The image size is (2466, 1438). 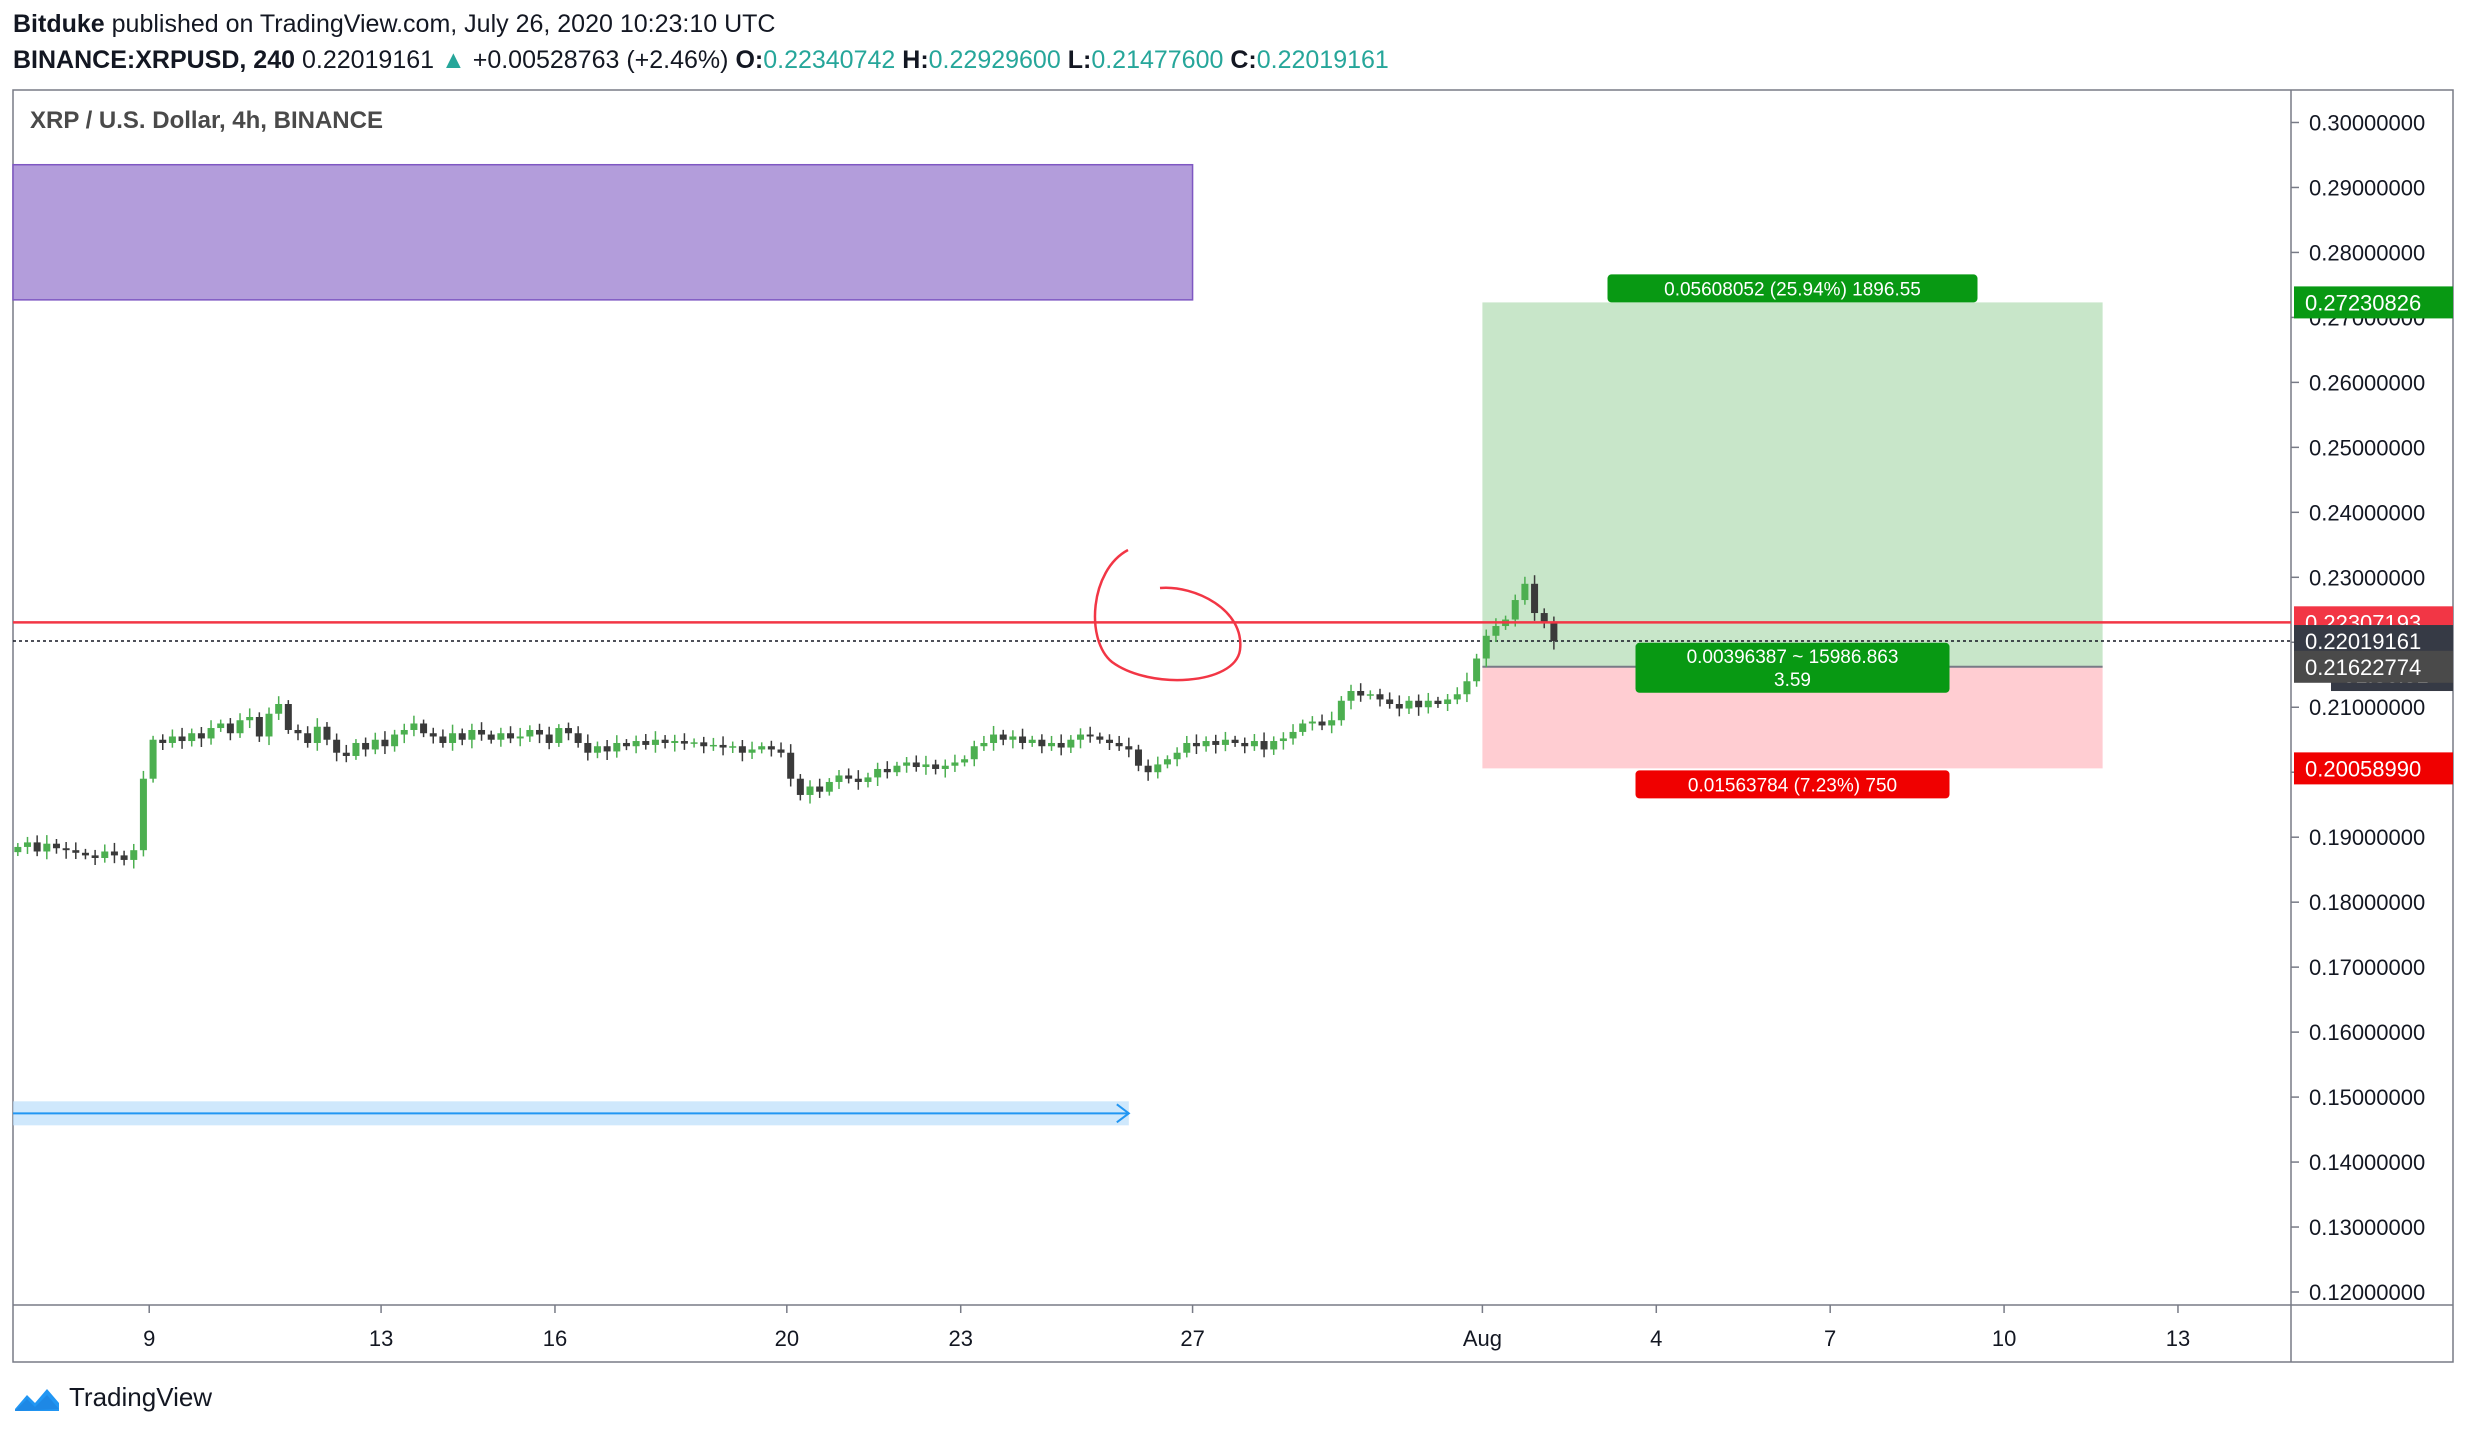 I want to click on symbol-label: BINANCE:XRPUSD, 240, so click(x=154, y=60).